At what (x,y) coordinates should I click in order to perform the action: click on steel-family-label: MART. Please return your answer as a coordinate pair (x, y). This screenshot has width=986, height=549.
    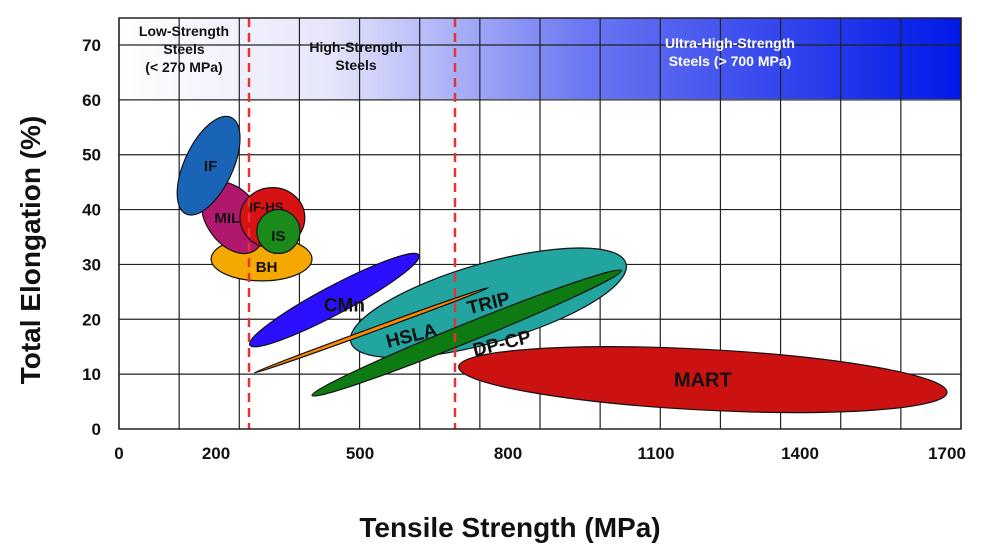
    Looking at the image, I should click on (703, 381).